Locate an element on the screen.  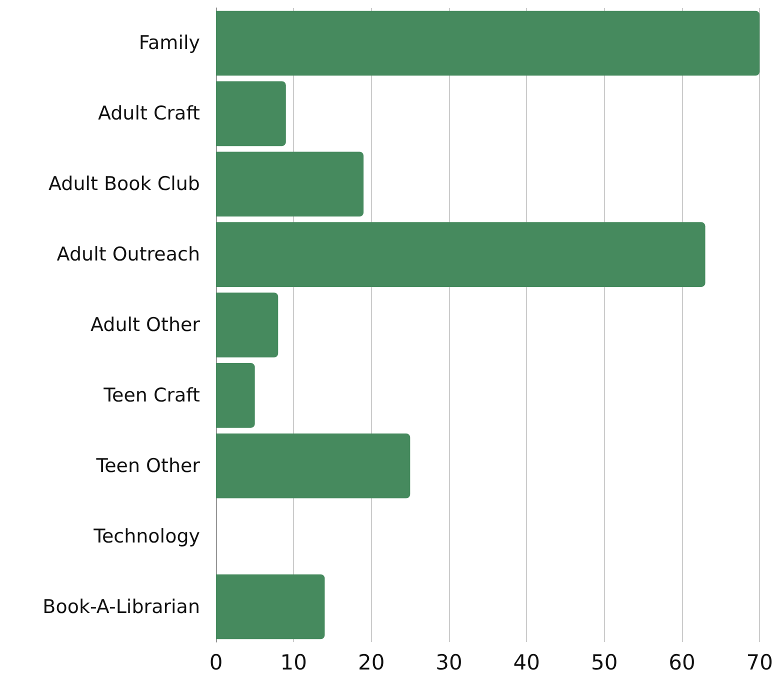
y-tick-label: Adult Other is located at coordinates (145, 325).